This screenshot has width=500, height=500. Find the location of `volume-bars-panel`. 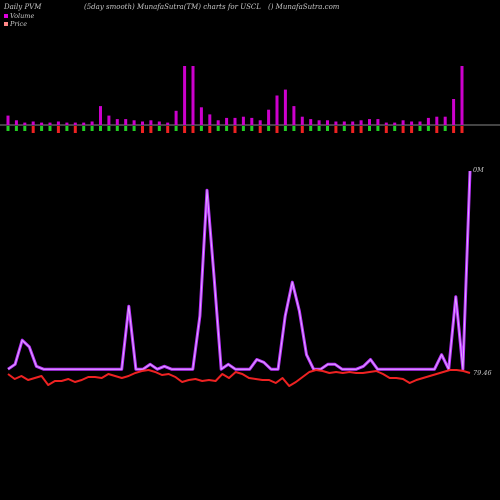

volume-bars-panel is located at coordinates (250, 99).